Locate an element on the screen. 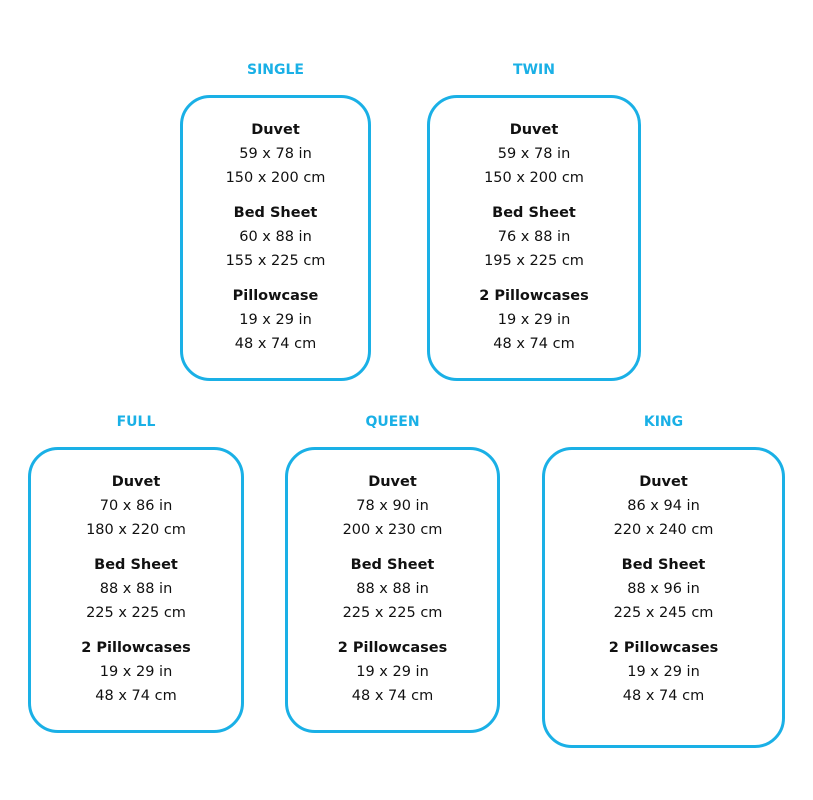  item-size-cm: 155 x 225 cm is located at coordinates (275, 261).